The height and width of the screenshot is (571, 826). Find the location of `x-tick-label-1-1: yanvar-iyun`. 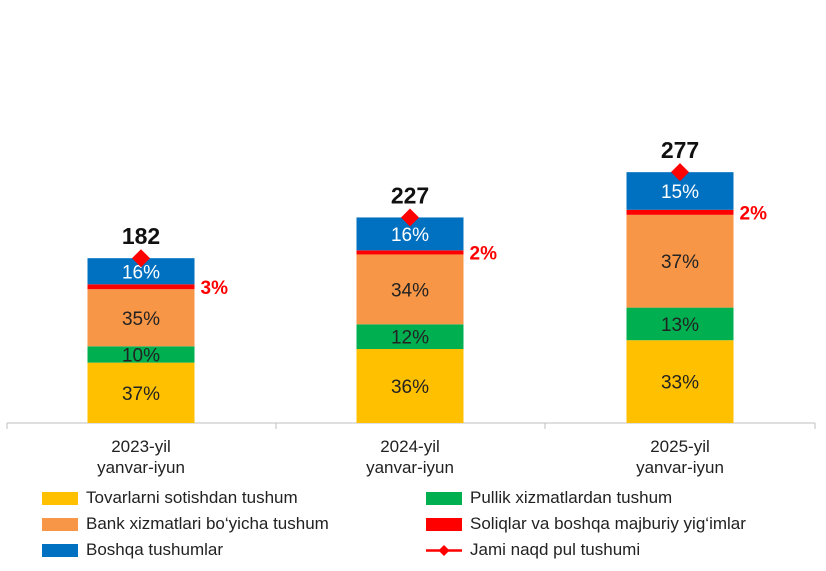

x-tick-label-1-1: yanvar-iyun is located at coordinates (410, 467).